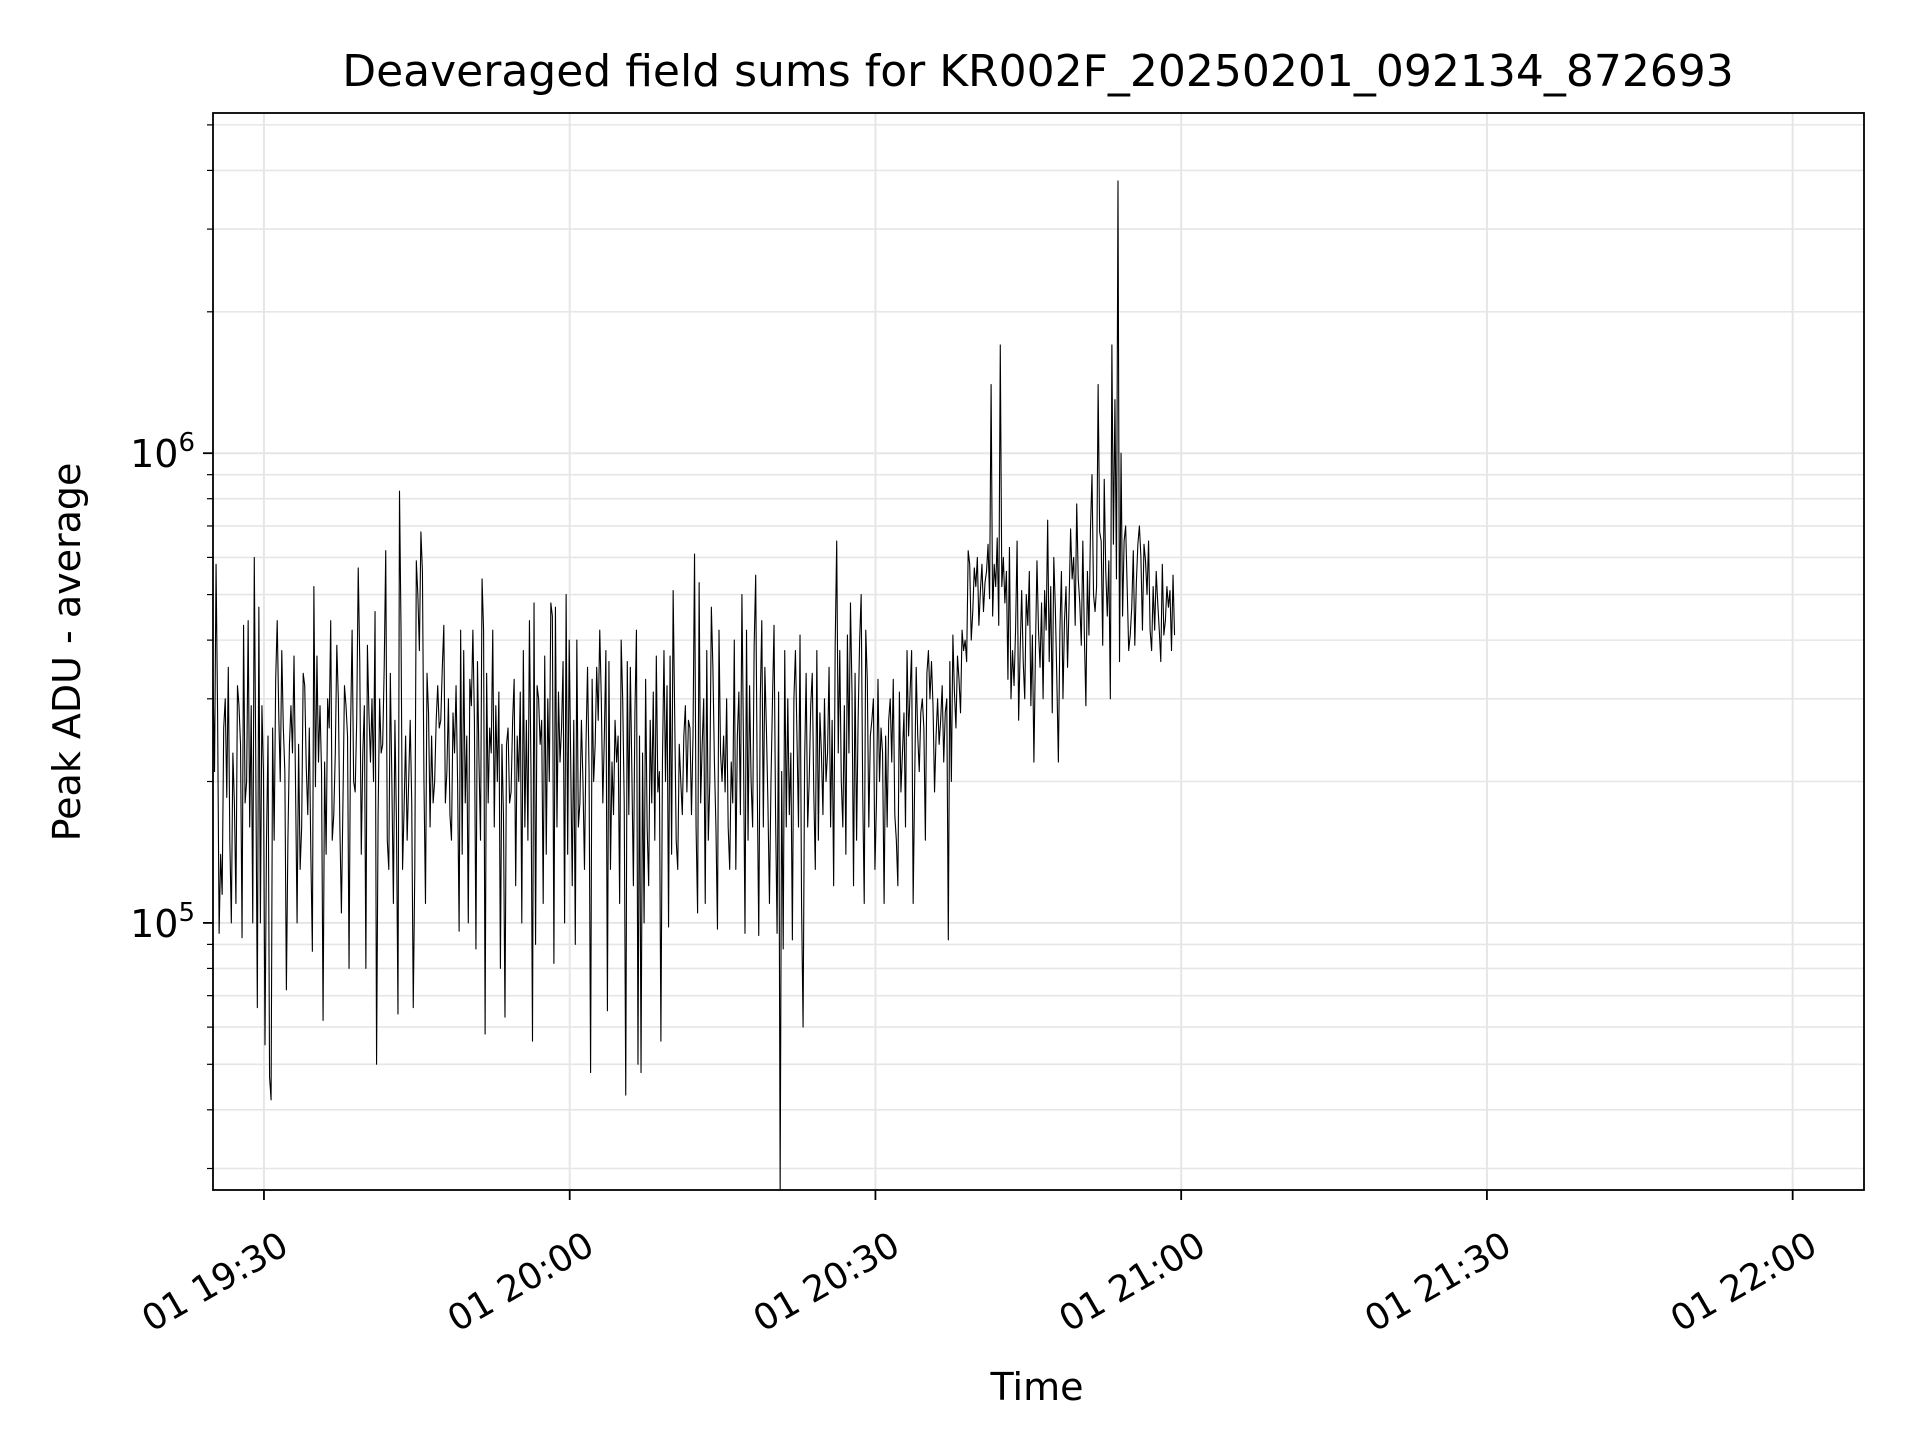 The width and height of the screenshot is (1920, 1440). I want to click on y-axis-label: Peak ADU - average, so click(67, 652).